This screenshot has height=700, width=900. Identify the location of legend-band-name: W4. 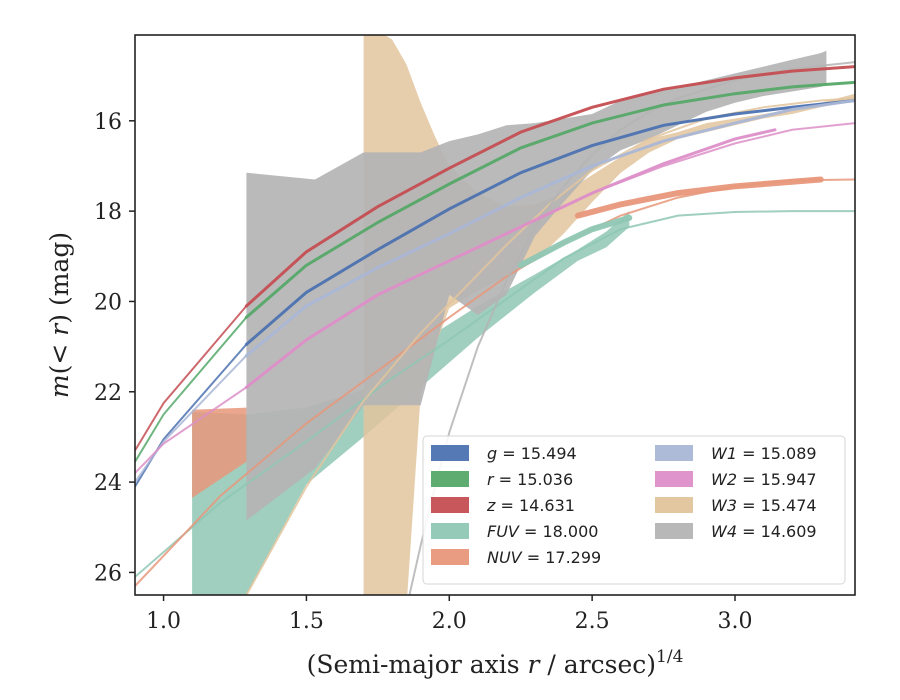
(724, 531).